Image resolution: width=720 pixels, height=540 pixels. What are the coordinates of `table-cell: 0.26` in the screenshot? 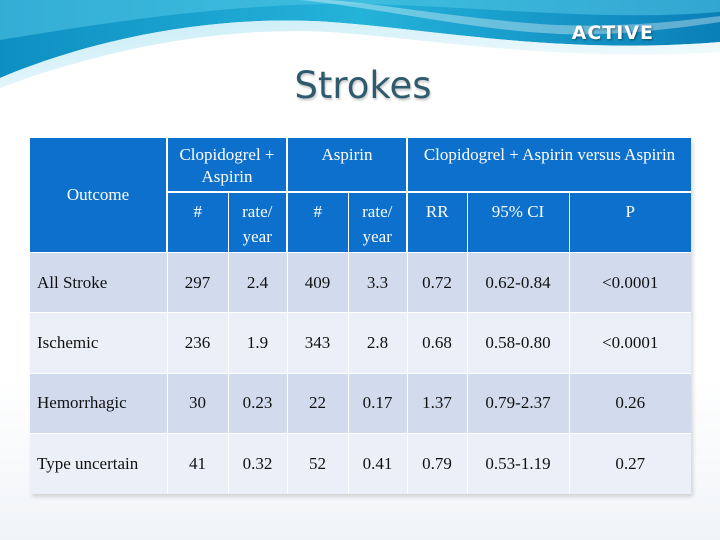 It's located at (630, 403).